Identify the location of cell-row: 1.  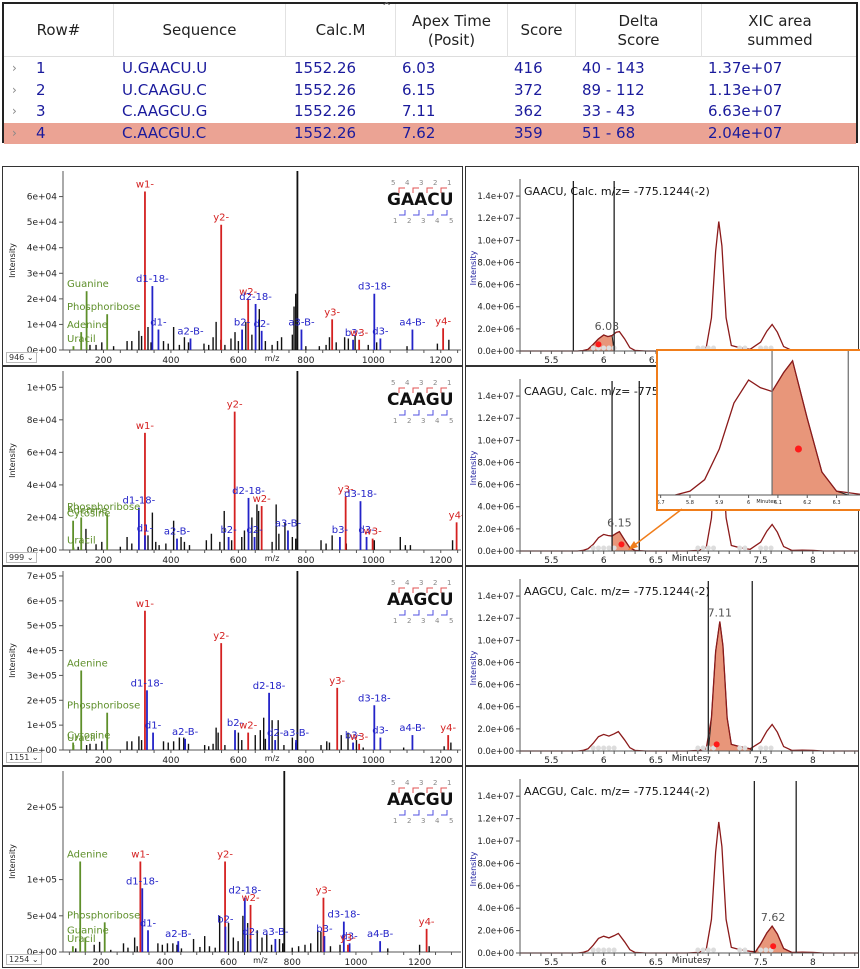
(41, 68).